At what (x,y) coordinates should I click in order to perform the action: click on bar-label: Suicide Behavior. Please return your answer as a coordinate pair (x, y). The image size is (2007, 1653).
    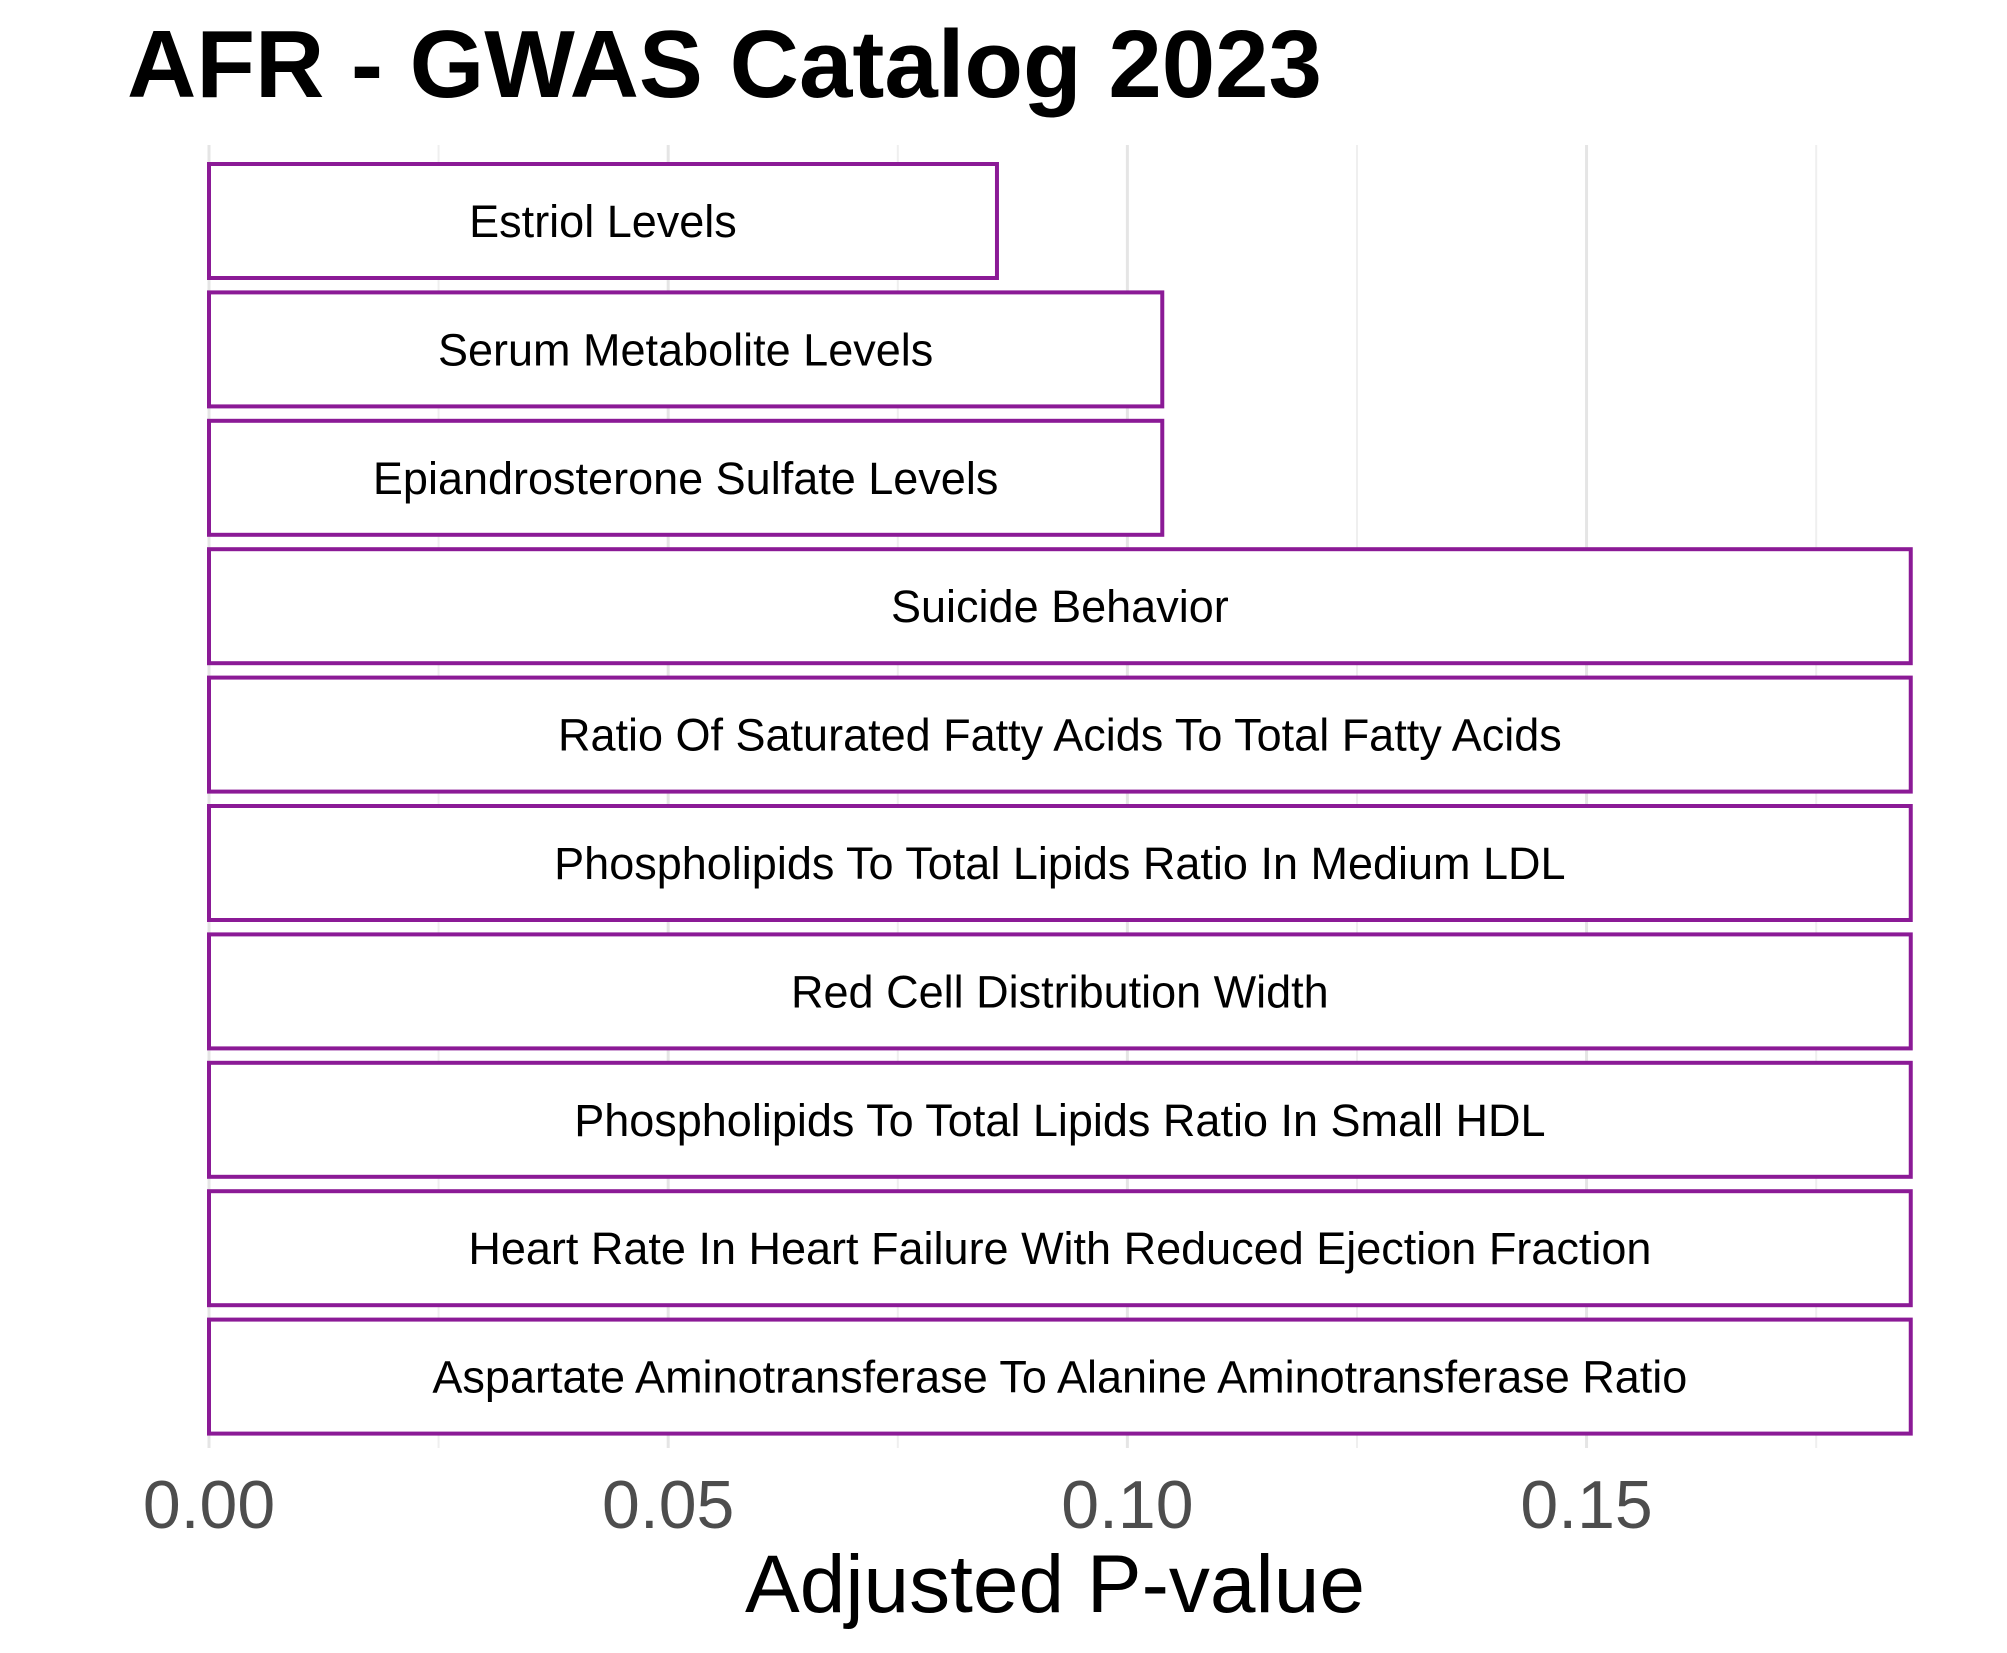
    Looking at the image, I should click on (1060, 606).